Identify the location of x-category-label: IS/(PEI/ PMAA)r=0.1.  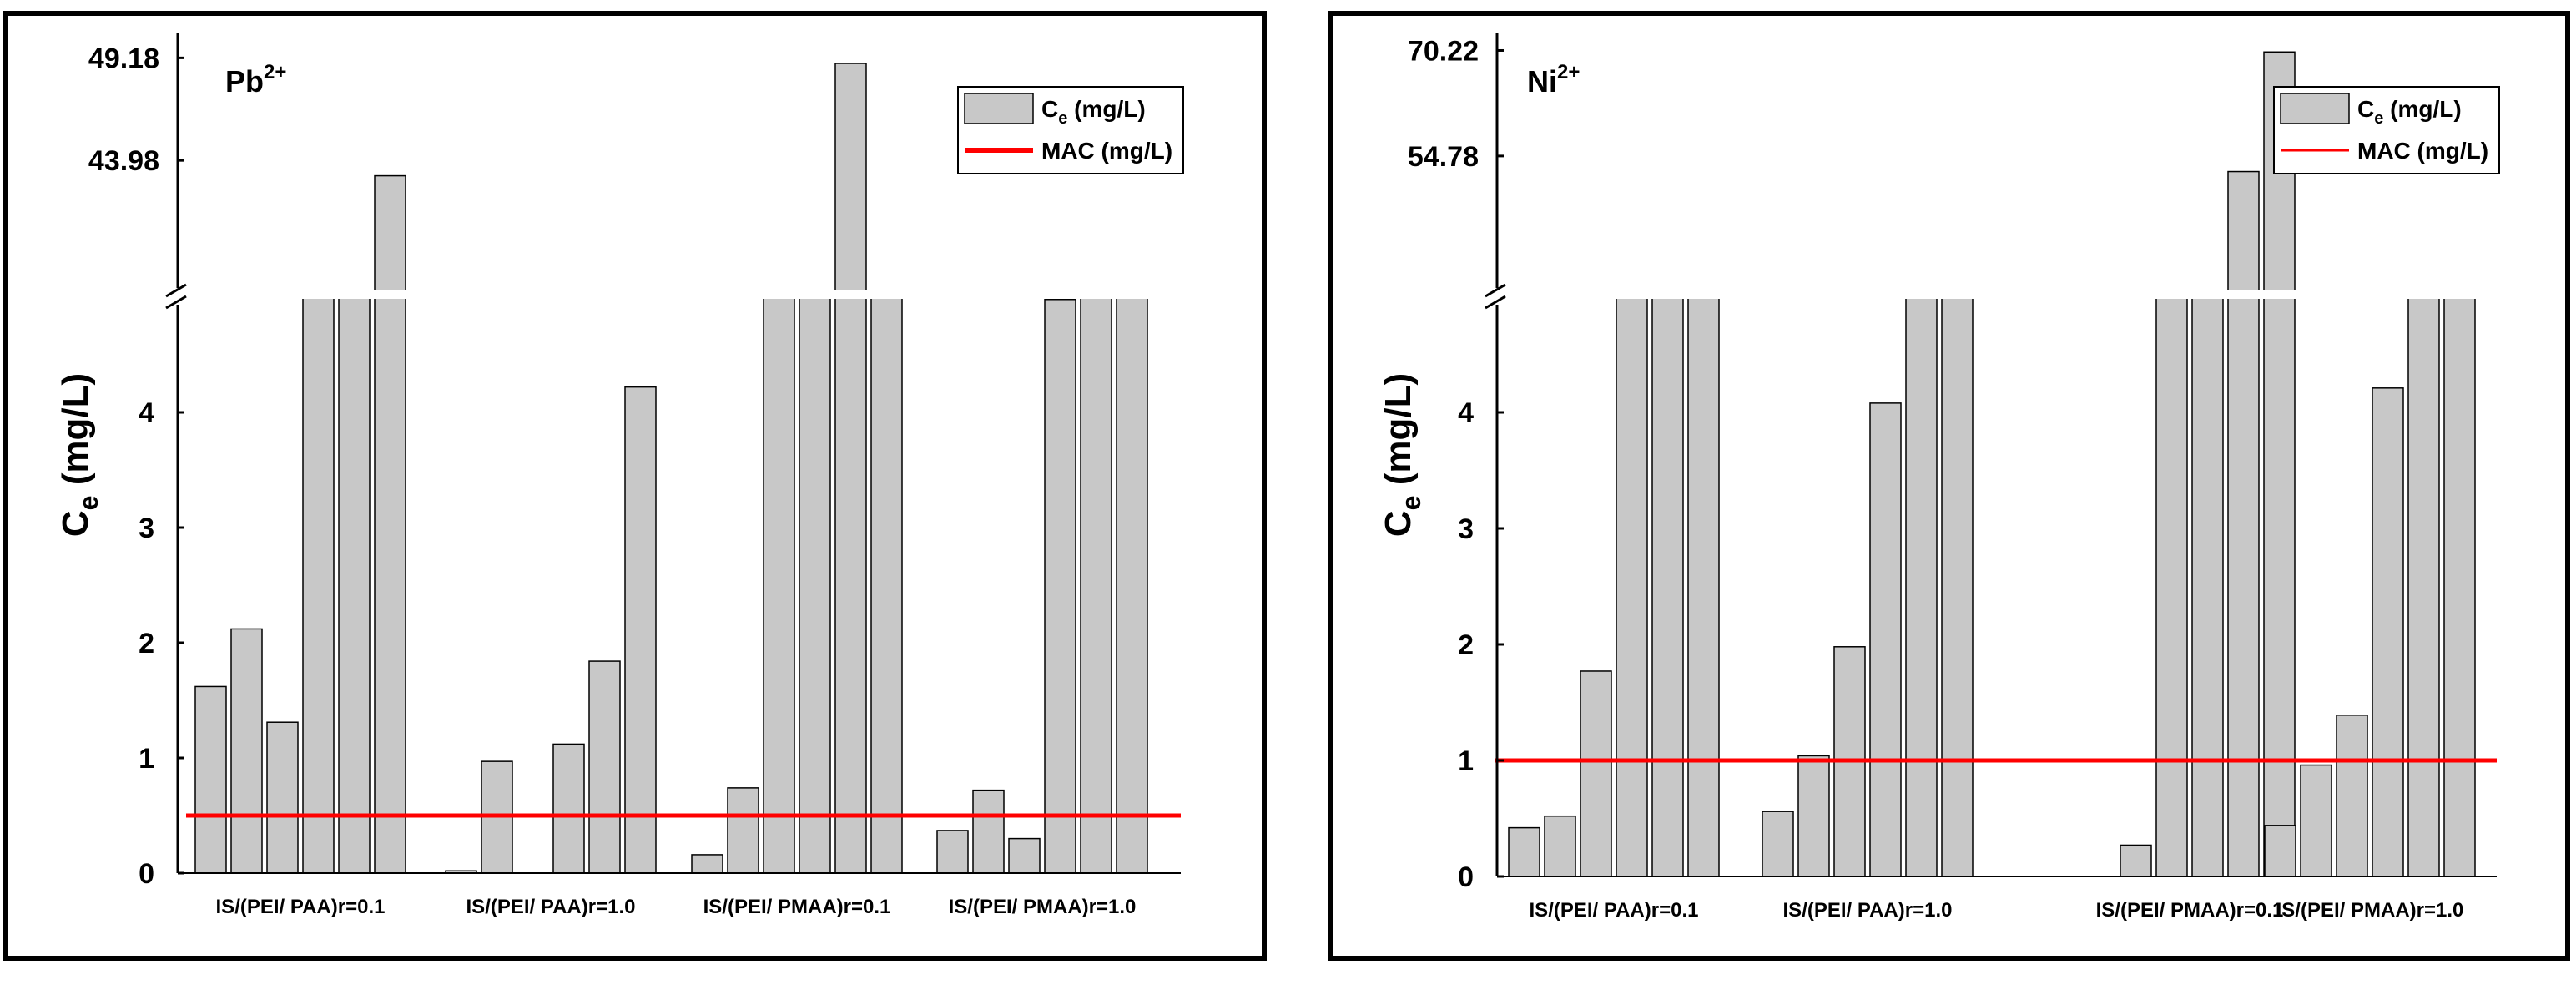
(797, 907).